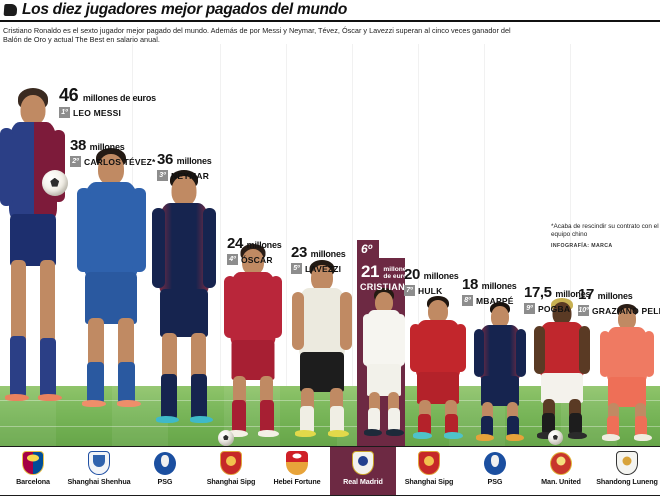 The image size is (660, 496). I want to click on player-figure-lavezzi, so click(322, 354).